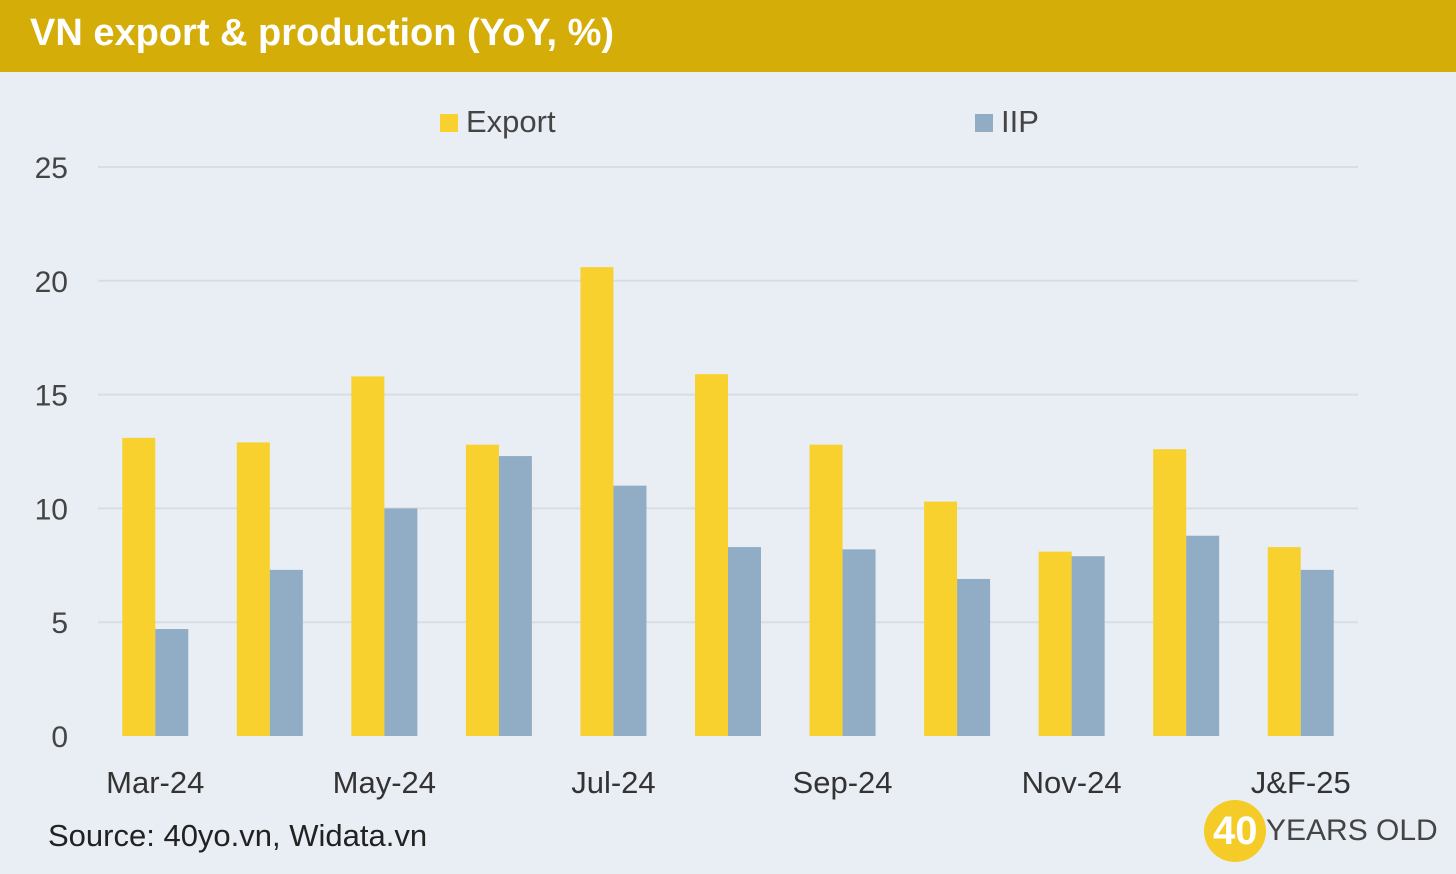  What do you see at coordinates (51, 396) in the screenshot?
I see `y-tick-label: 15` at bounding box center [51, 396].